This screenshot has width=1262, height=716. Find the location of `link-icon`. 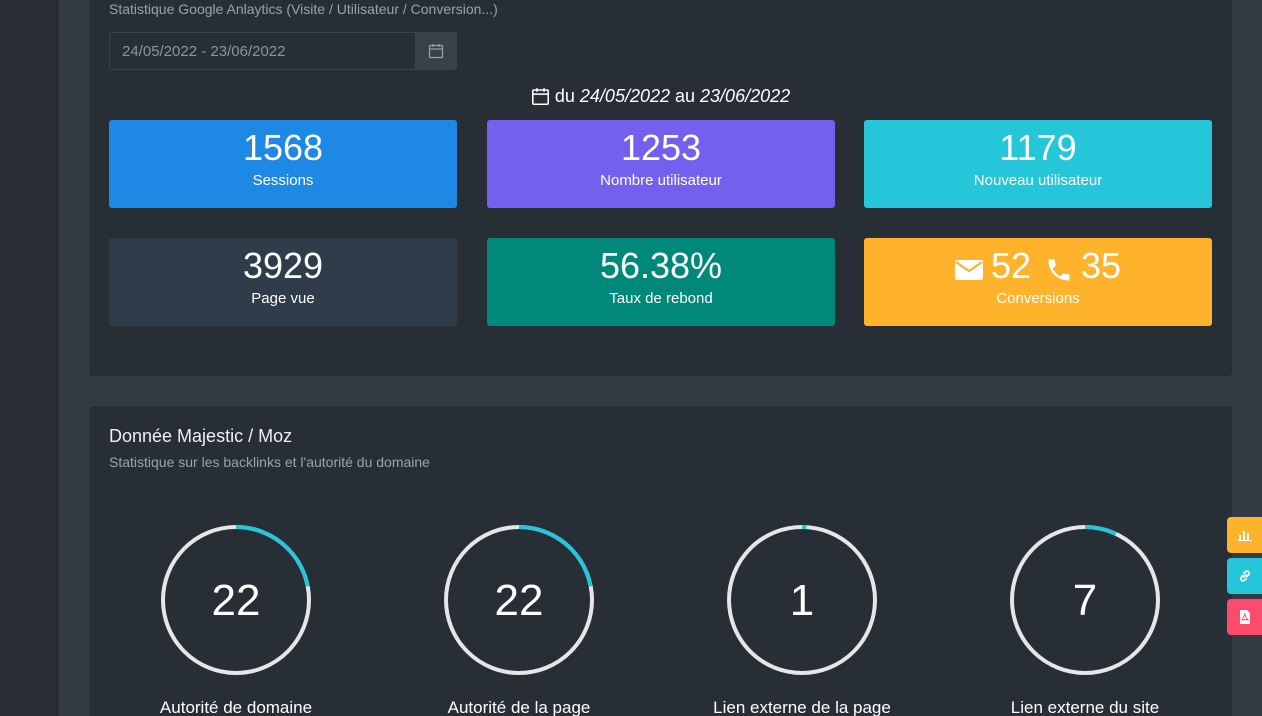

link-icon is located at coordinates (1244, 576).